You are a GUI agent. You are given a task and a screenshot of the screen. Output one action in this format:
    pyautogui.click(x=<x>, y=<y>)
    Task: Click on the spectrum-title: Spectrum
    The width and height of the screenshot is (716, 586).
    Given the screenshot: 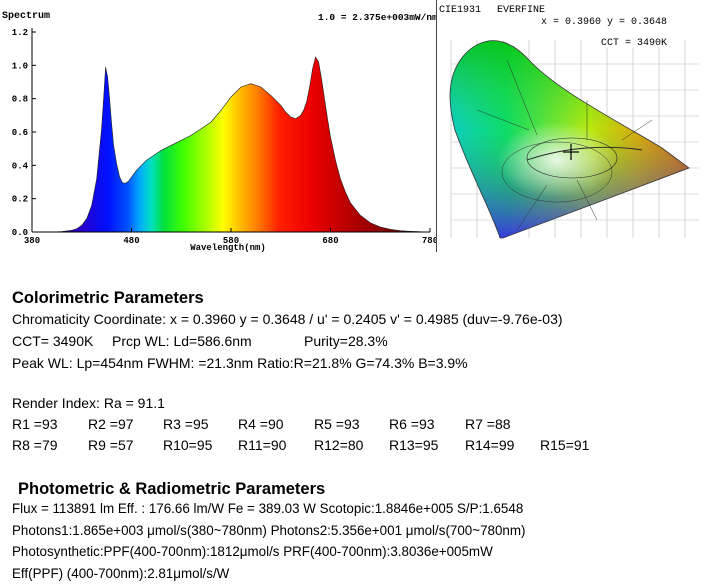 What is the action you would take?
    pyautogui.click(x=26, y=16)
    